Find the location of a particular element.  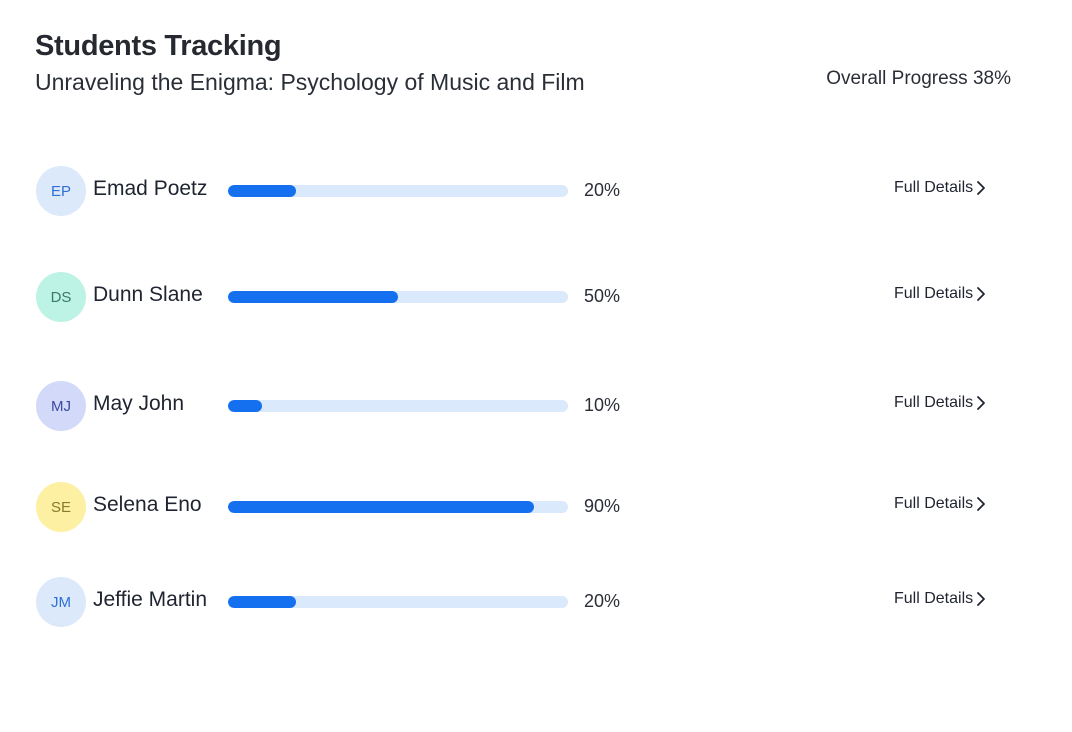

overall-progress-label: Overall Progress is located at coordinates (897, 78).